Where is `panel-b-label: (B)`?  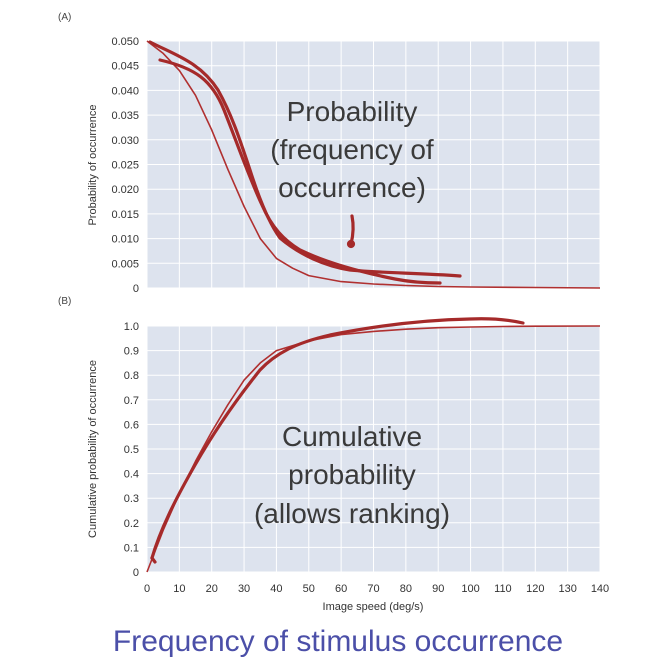
panel-b-label: (B) is located at coordinates (64, 301).